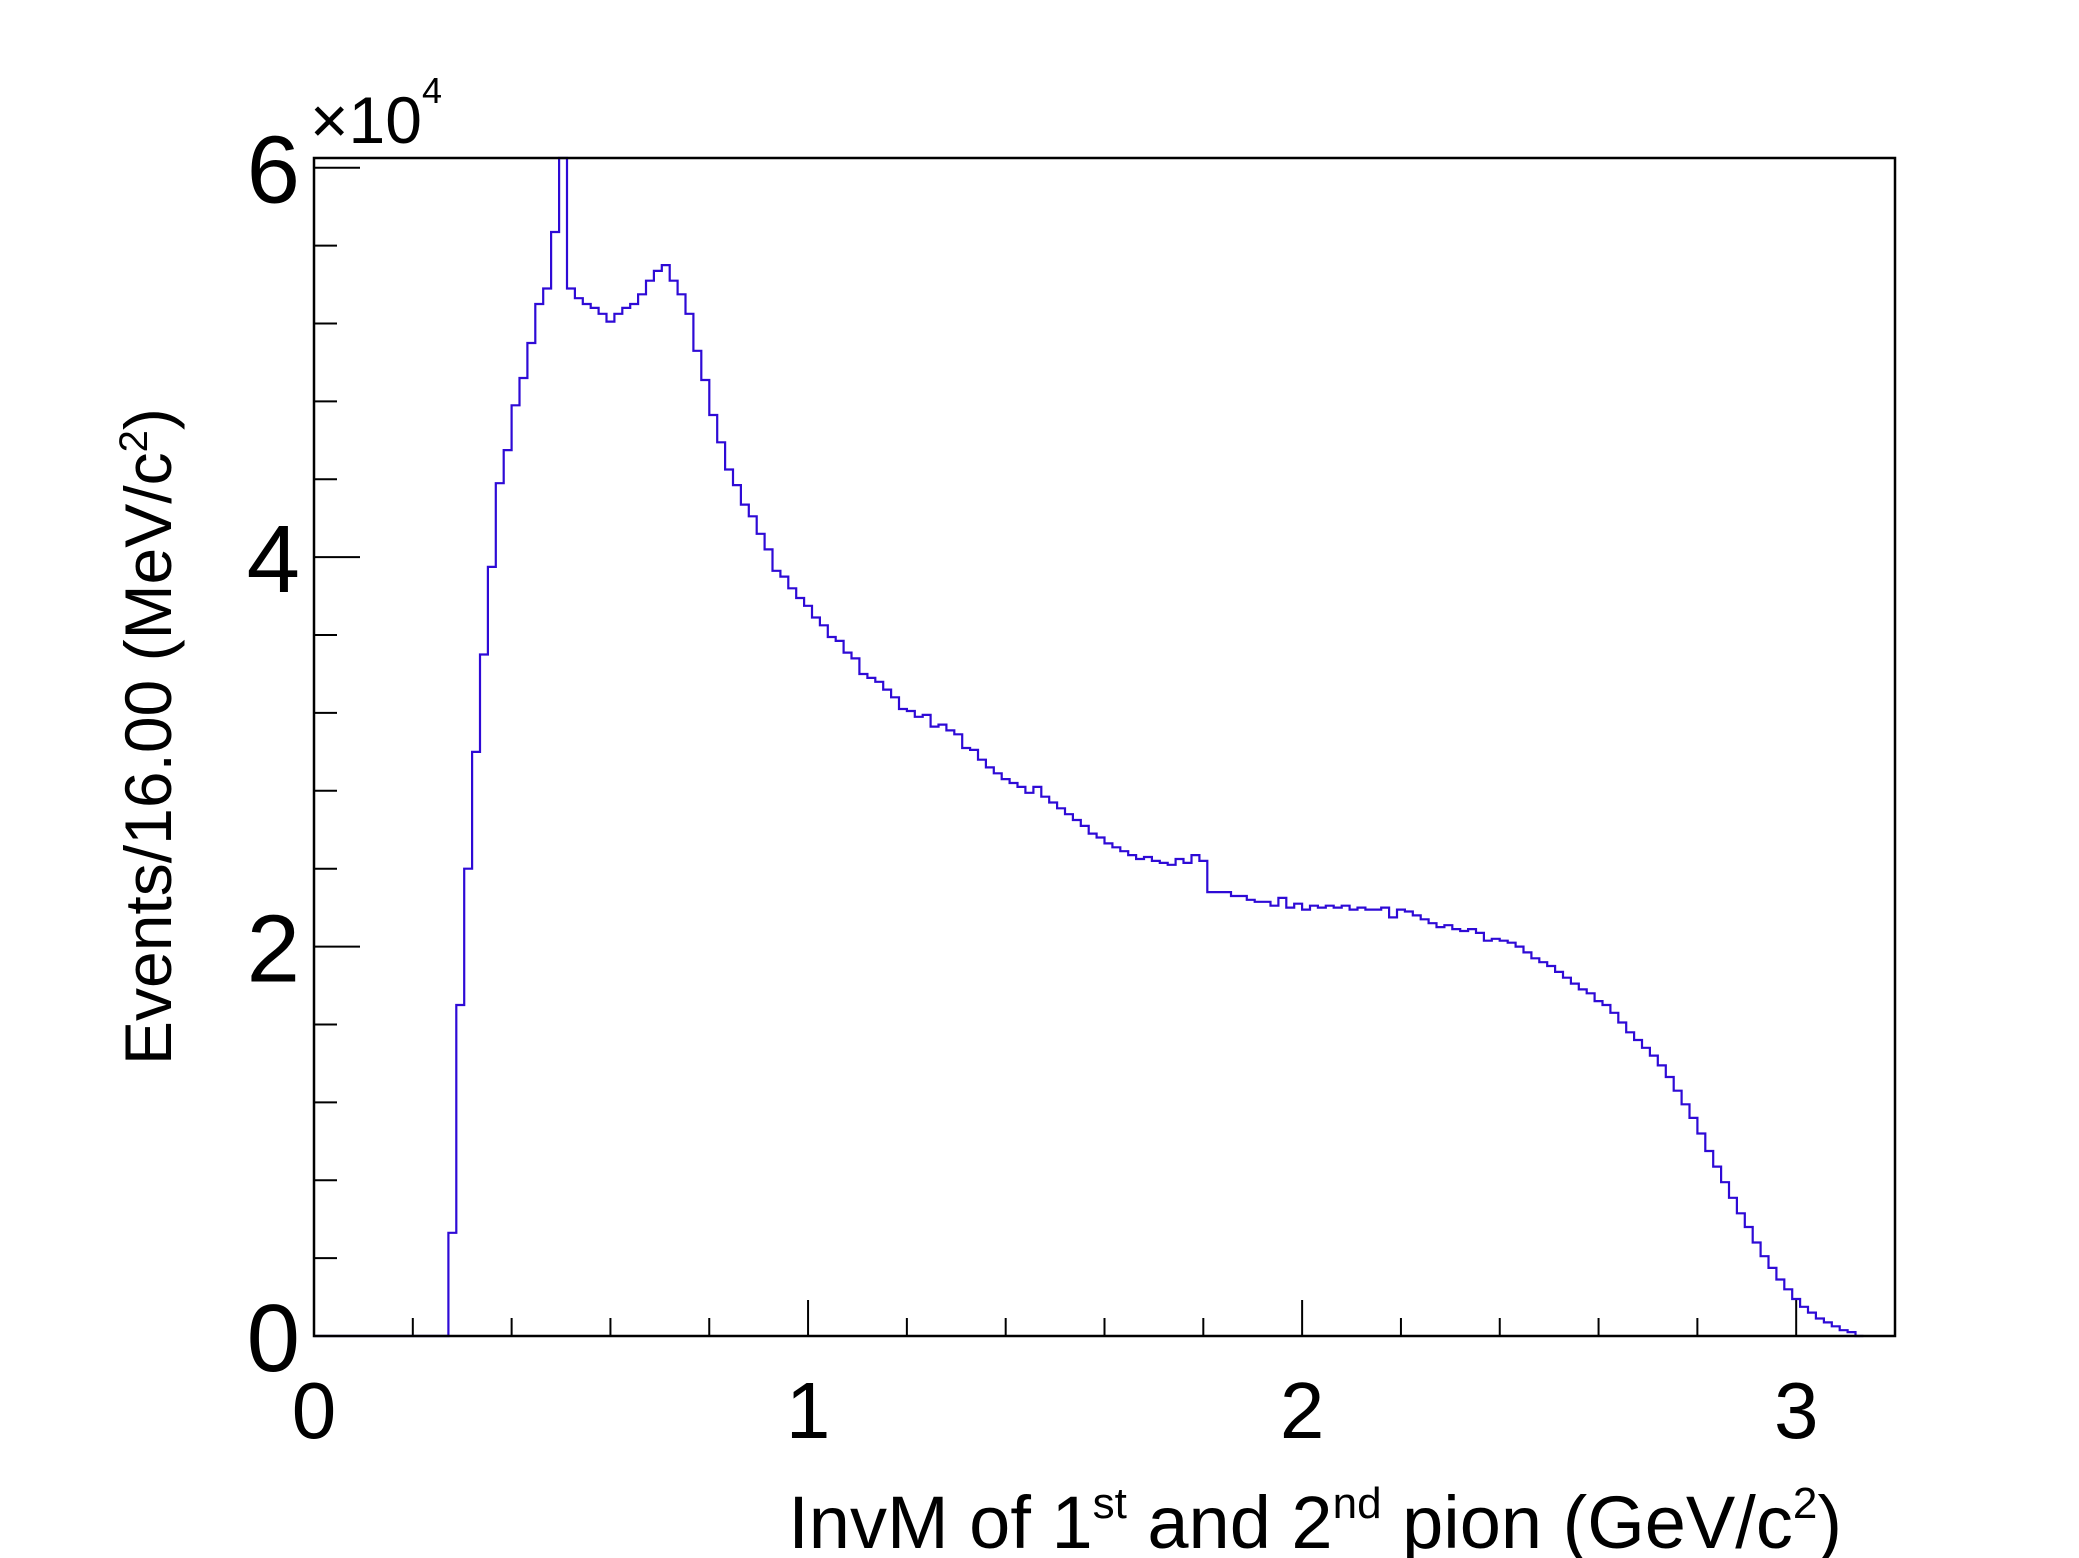  I want to click on x-axis-label: InvM of 1st and 2nd pion (GeV/c2), so click(1315, 1518).